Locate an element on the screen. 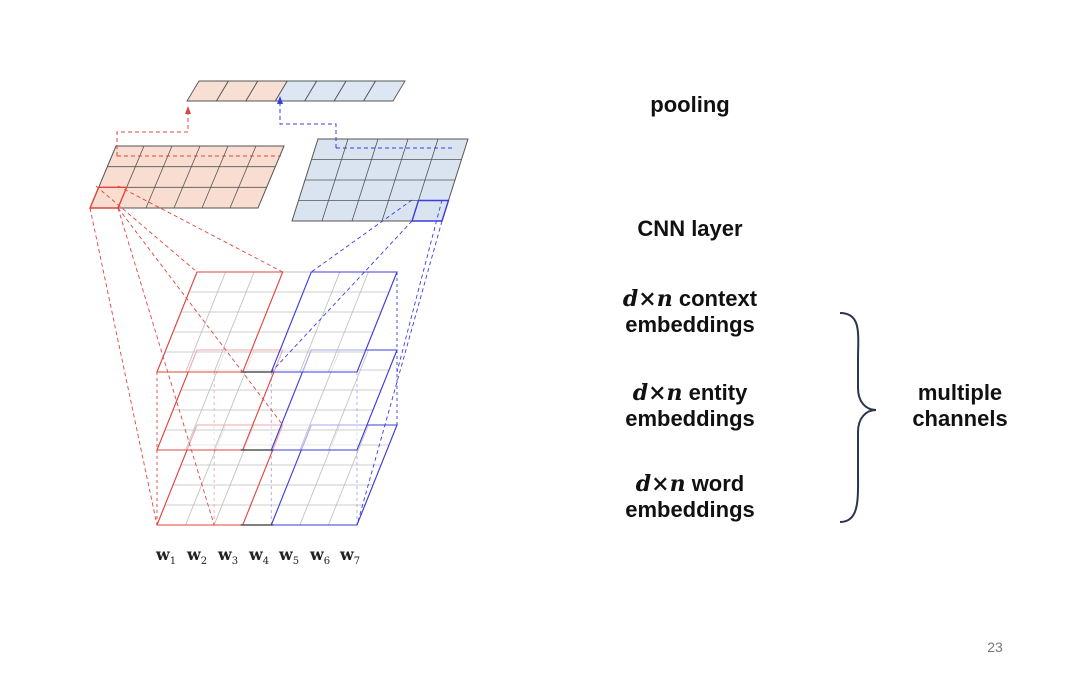  word-dim: d×n is located at coordinates (660, 484).